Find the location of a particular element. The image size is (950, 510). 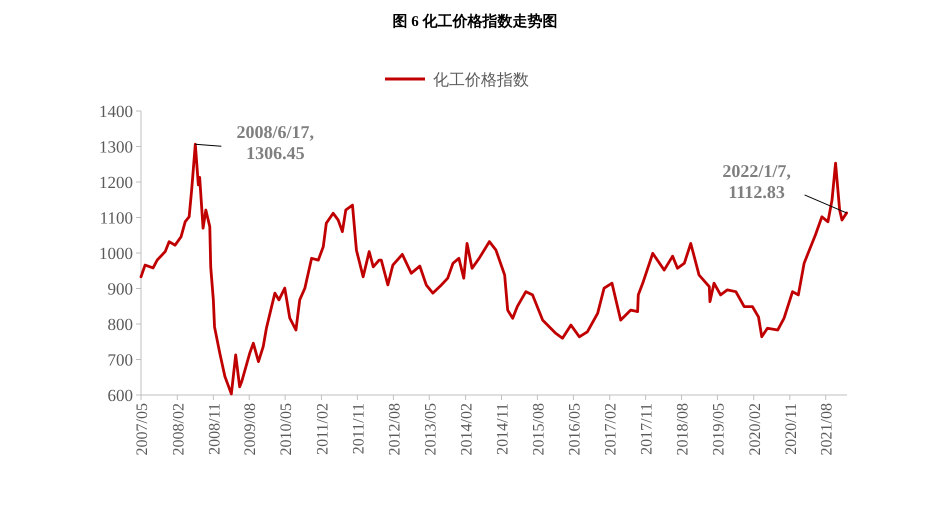

x-tick-label: 2020/11 is located at coordinates (791, 429).